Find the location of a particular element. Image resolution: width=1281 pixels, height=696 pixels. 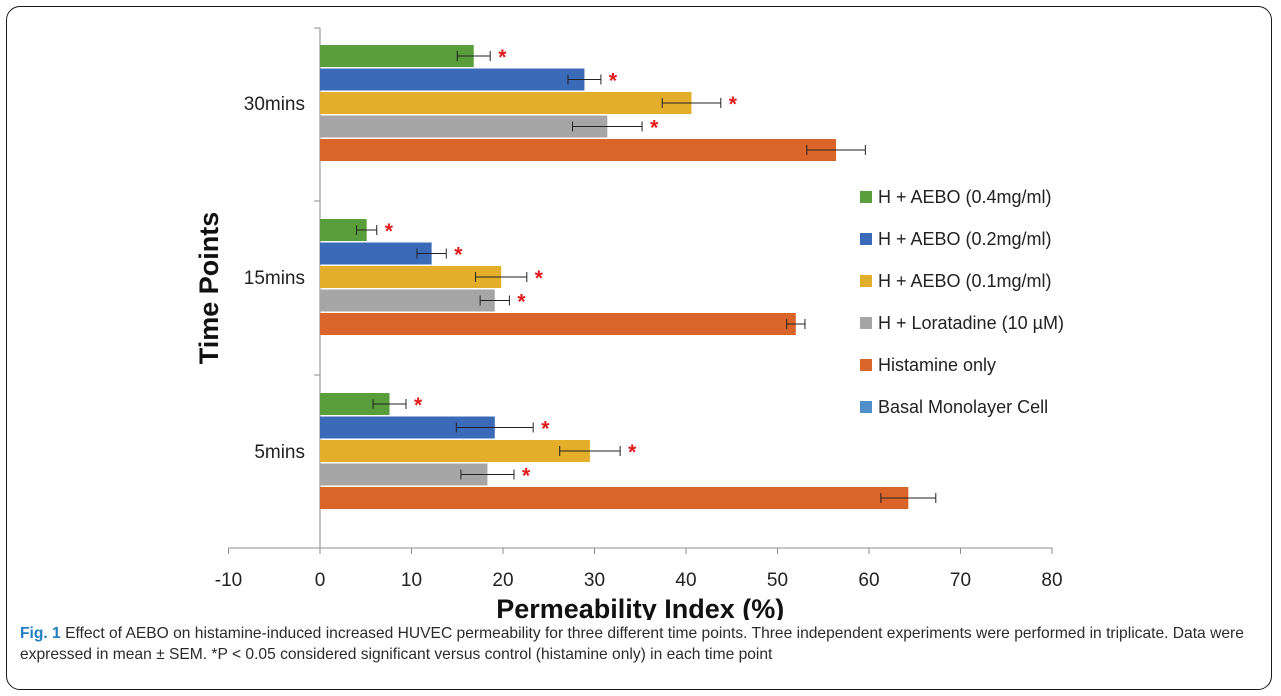

x-axis-title: Permeability Index (%) is located at coordinates (640, 607).